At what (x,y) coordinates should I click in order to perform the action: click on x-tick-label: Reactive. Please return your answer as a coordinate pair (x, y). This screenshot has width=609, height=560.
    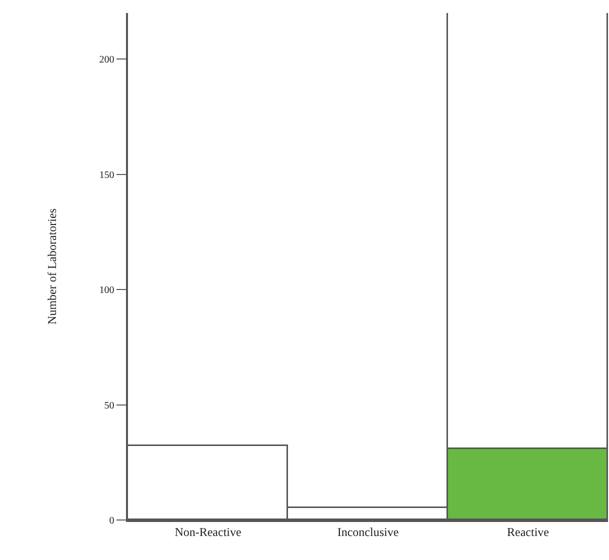
    Looking at the image, I should click on (528, 532).